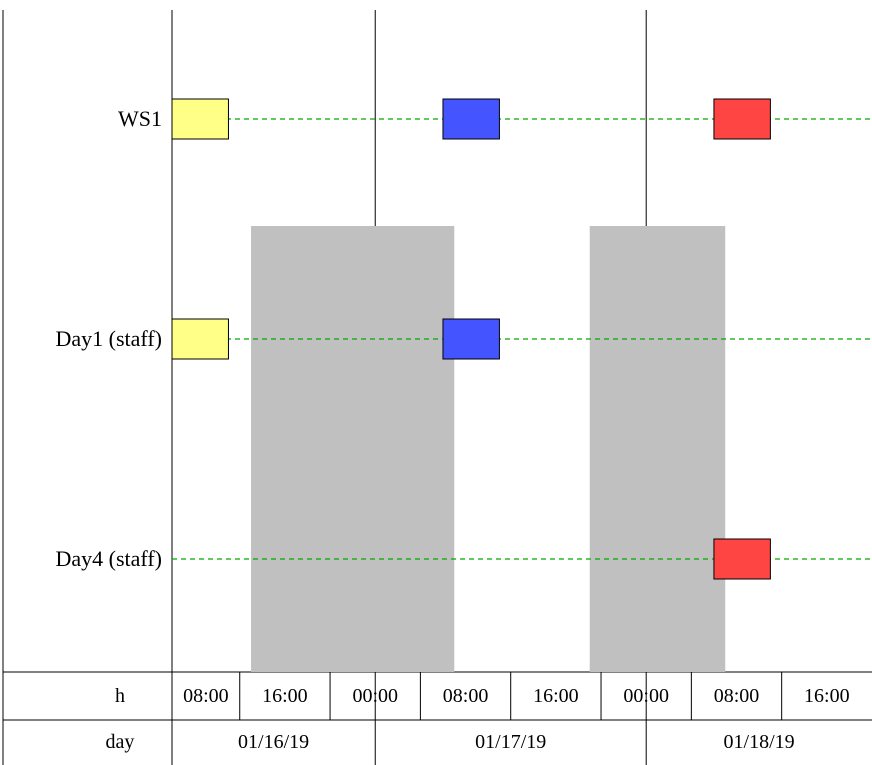  What do you see at coordinates (285, 696) in the screenshot?
I see `hour-tick-label-2: 16:00` at bounding box center [285, 696].